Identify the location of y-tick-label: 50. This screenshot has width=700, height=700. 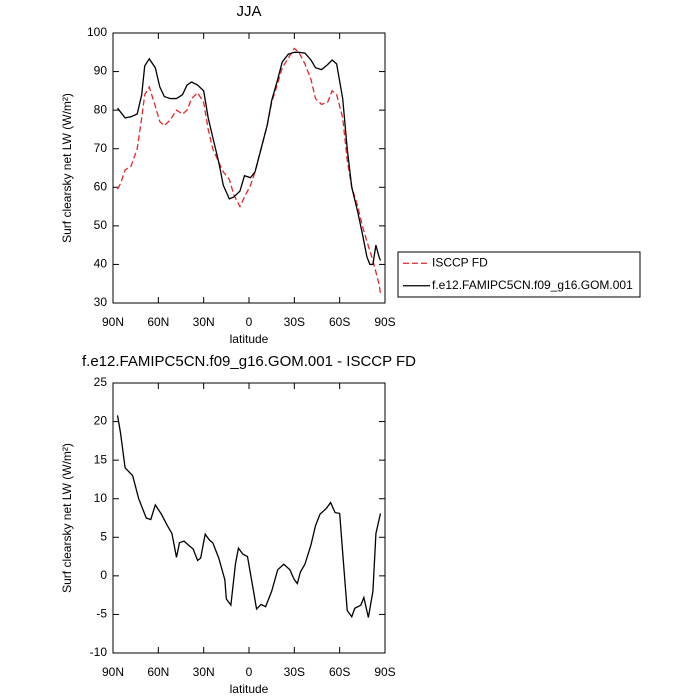
(101, 225).